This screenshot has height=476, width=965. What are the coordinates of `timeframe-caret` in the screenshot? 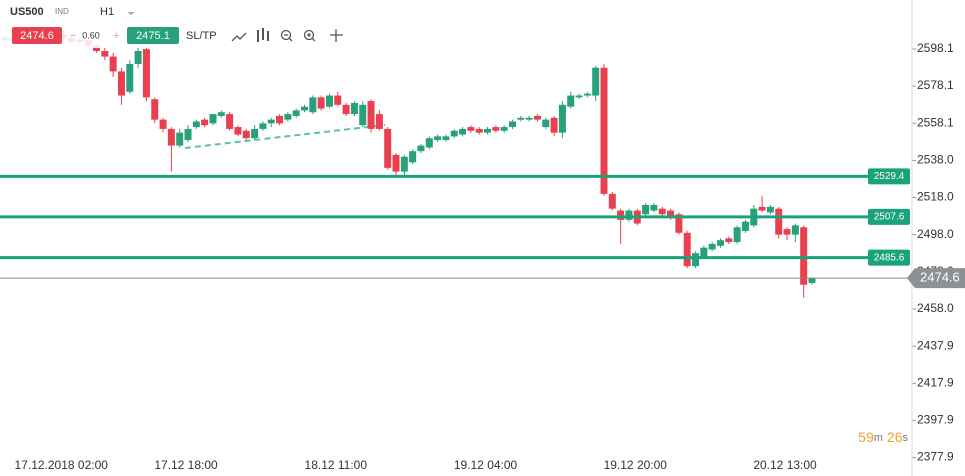 It's located at (131, 13).